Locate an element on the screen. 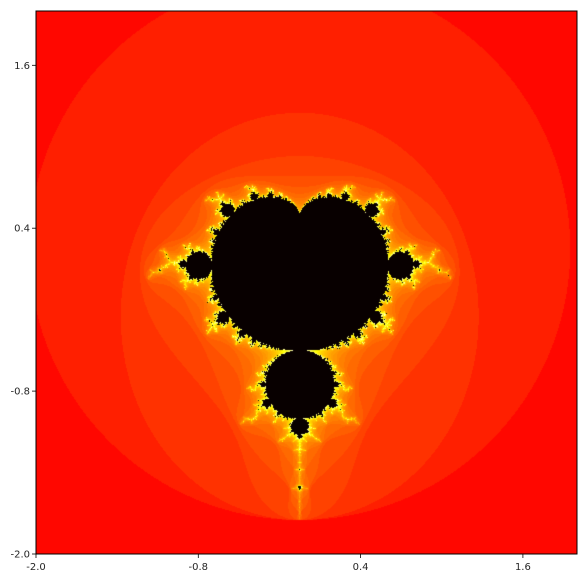  y-tick-label: 0.4 is located at coordinates (22, 229).